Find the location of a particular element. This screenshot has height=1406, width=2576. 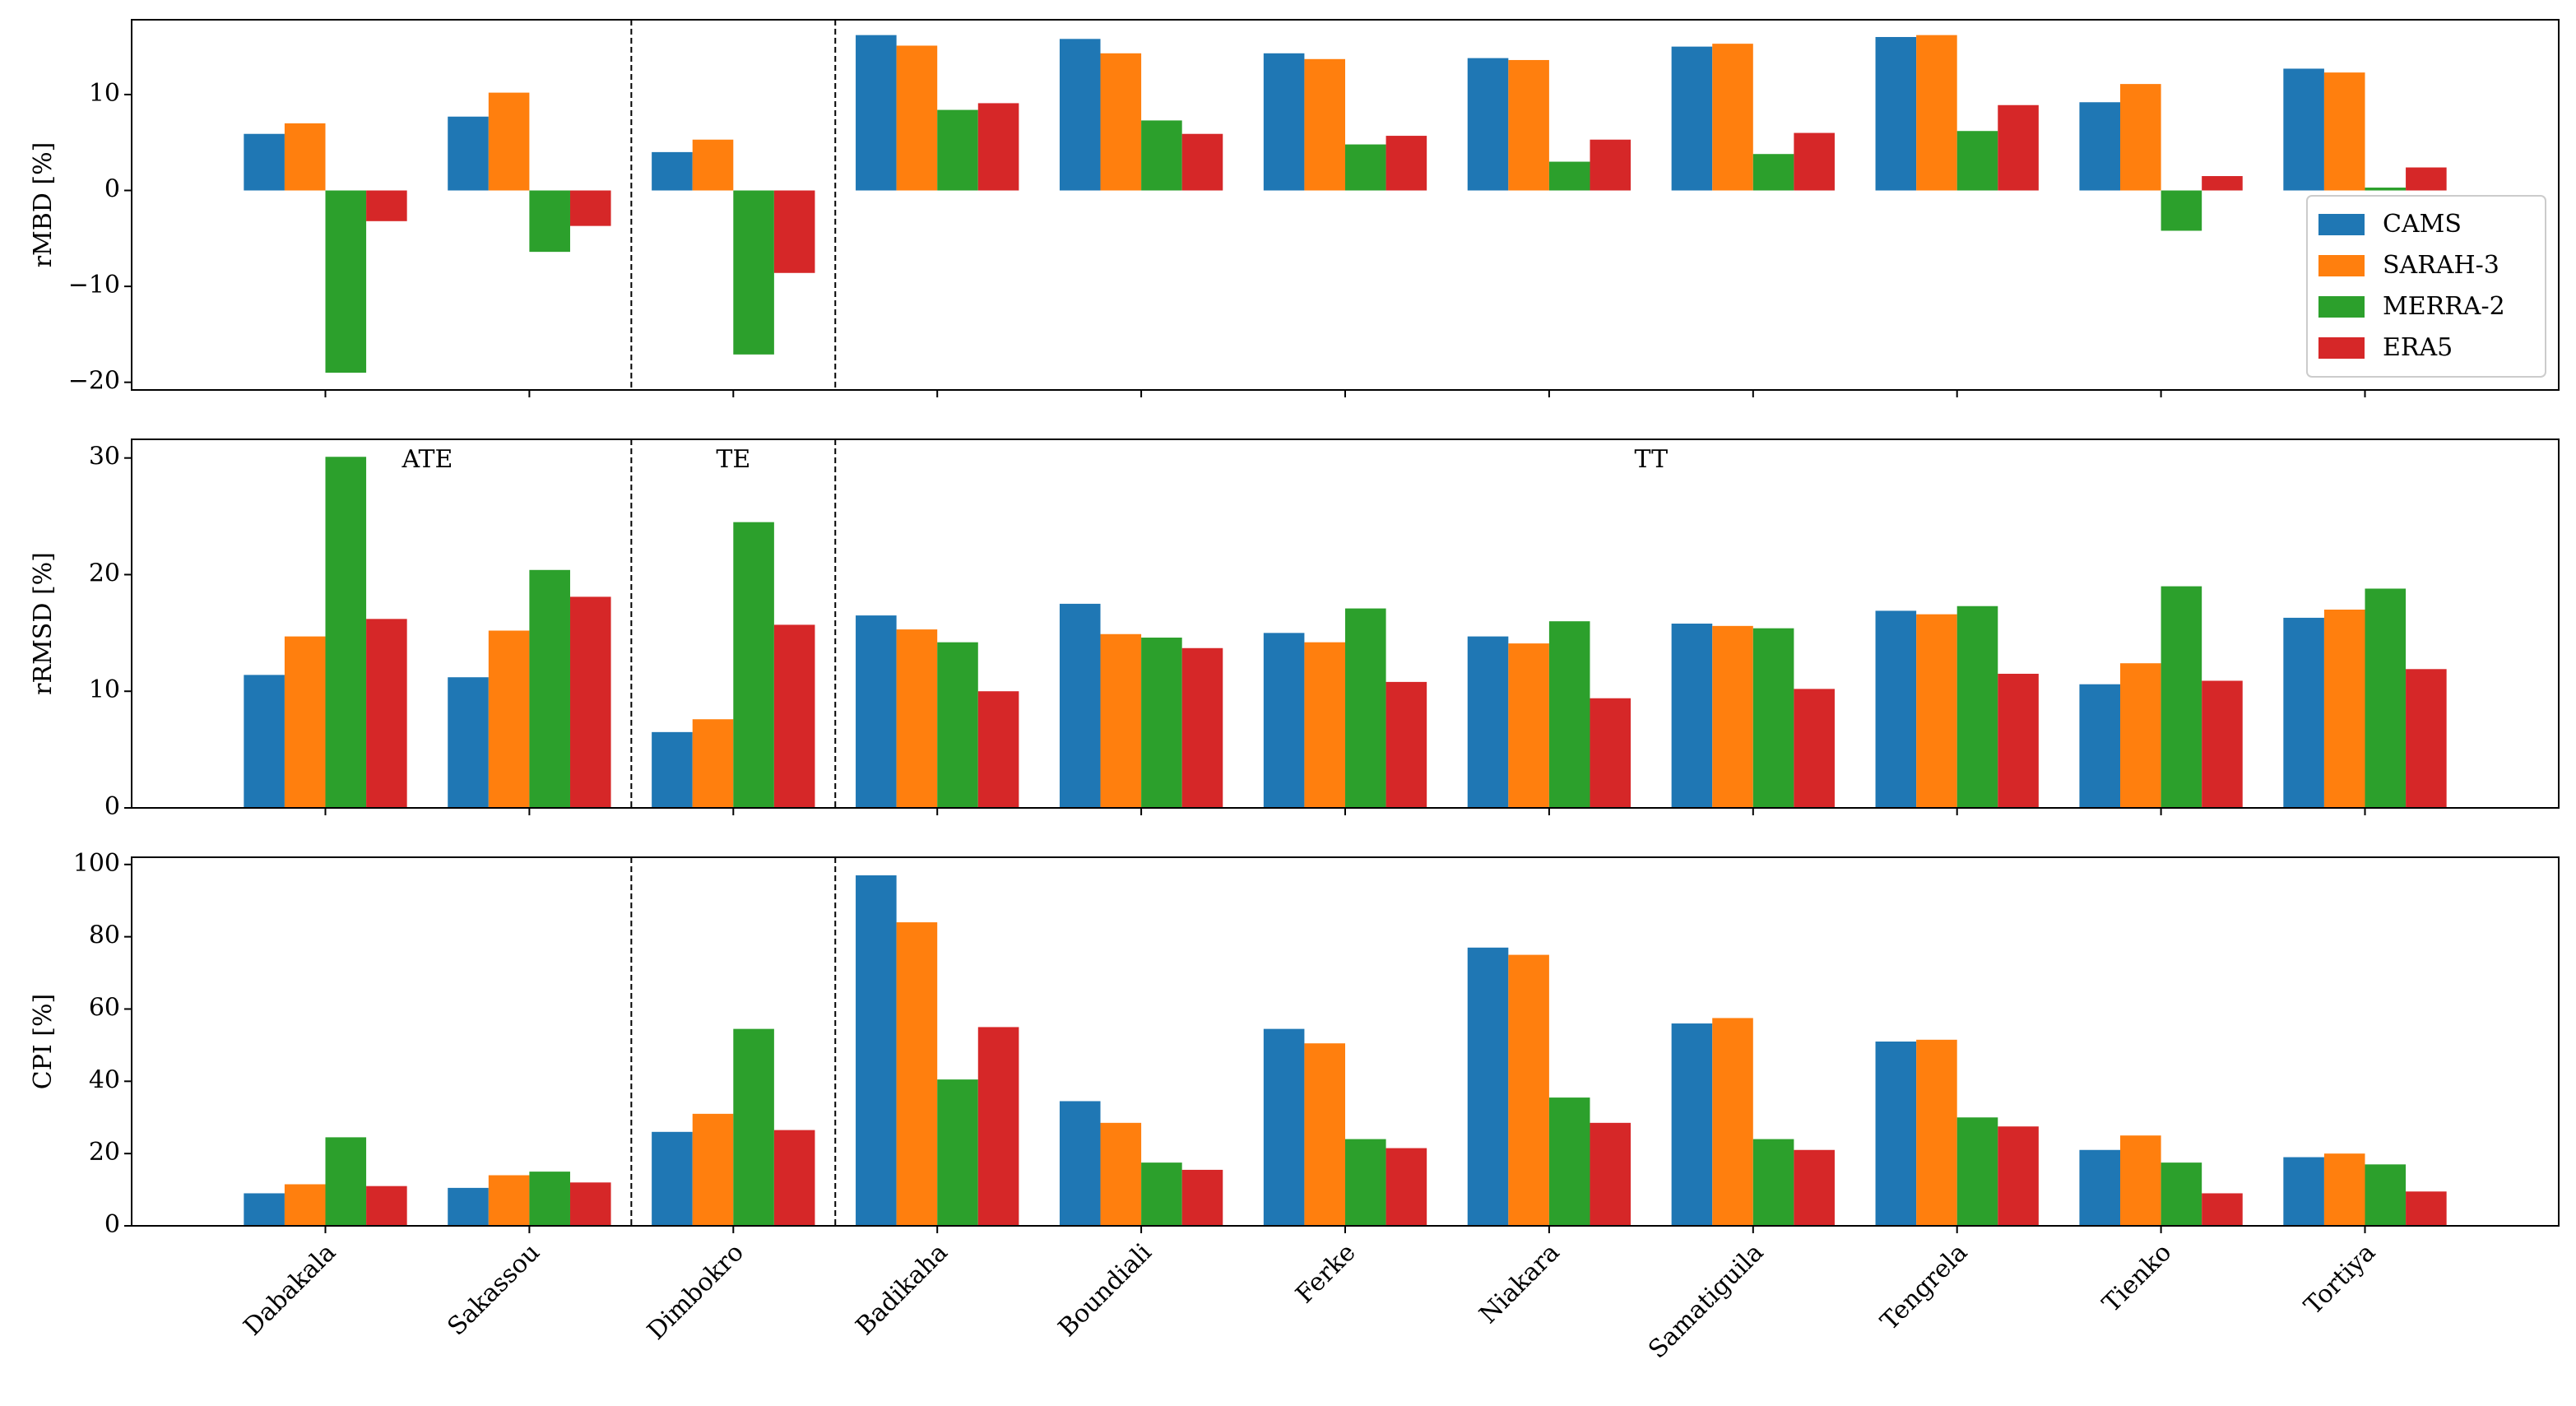

x-tick-label: Boundiali is located at coordinates (1105, 1290).